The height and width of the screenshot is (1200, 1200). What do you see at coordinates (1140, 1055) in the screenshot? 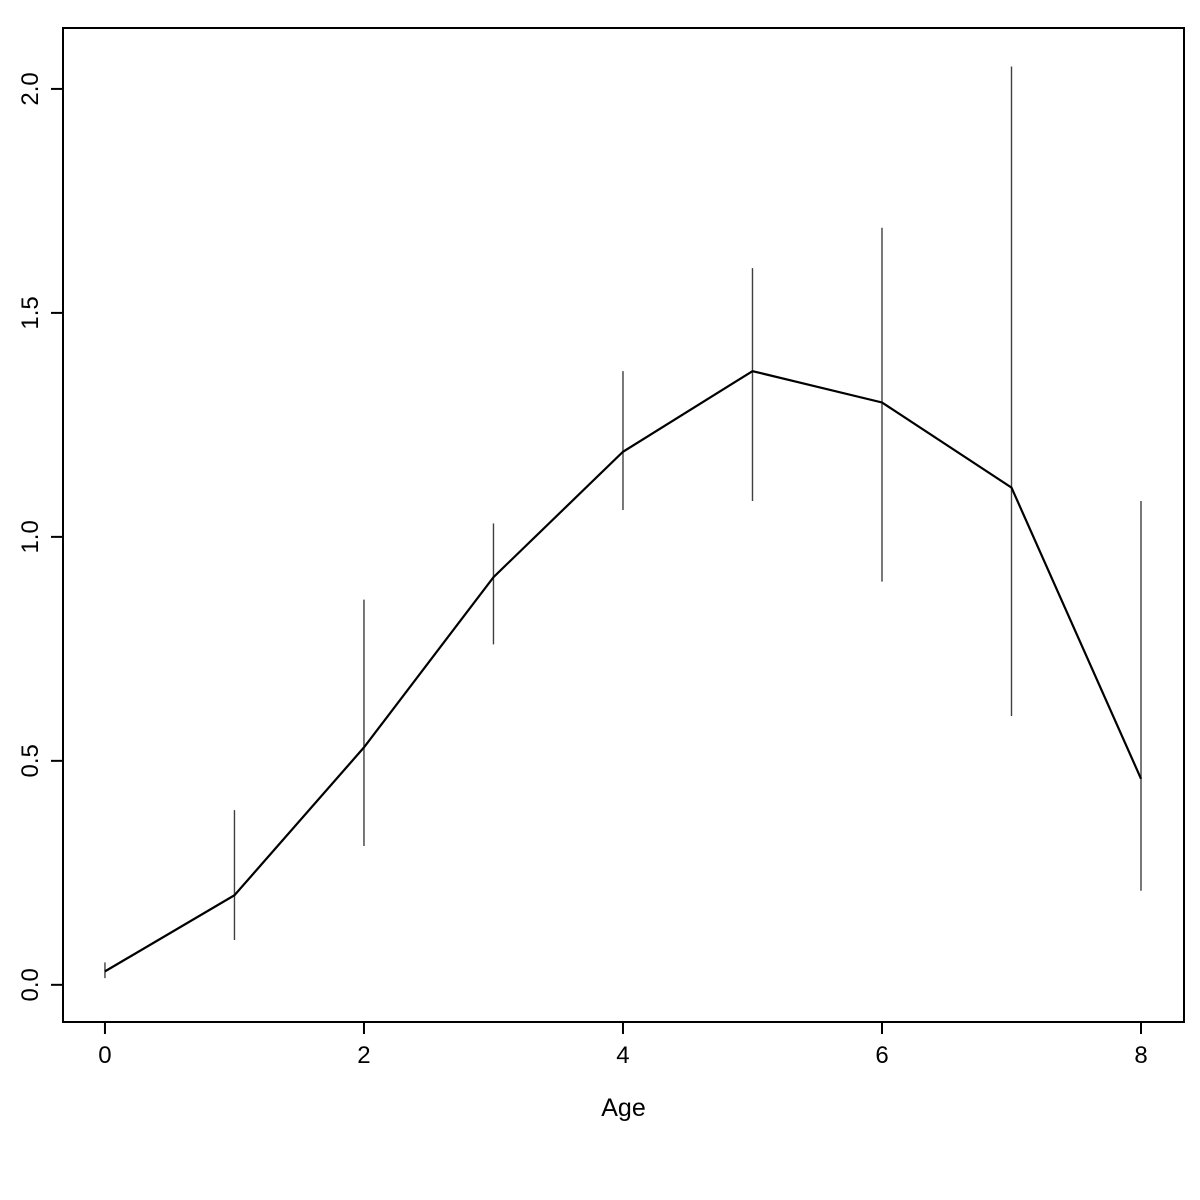
I see `x-tick-label: 8` at bounding box center [1140, 1055].